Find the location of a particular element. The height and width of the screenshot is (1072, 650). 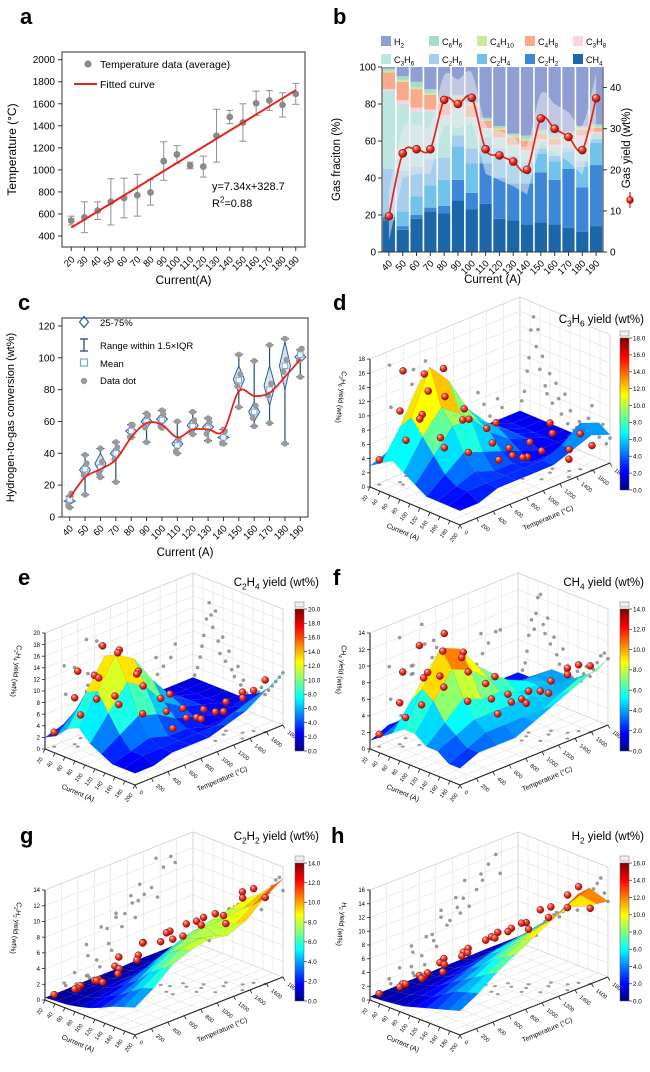

svg-text: 60 is located at coordinates (50, 422).